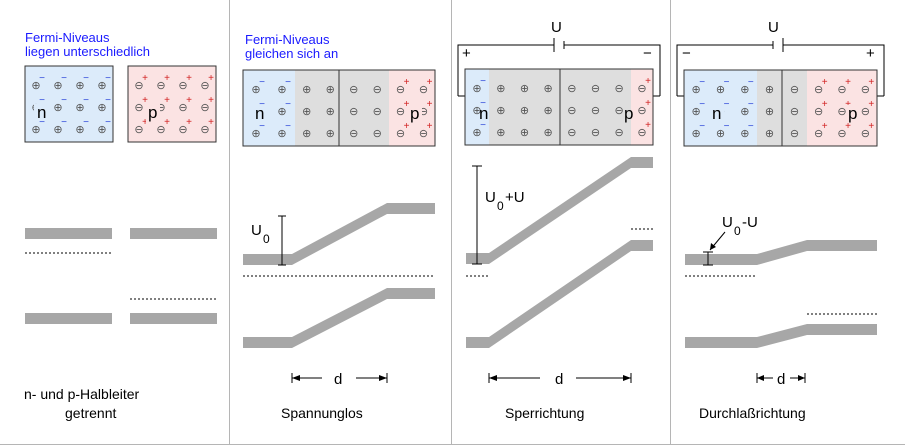 The width and height of the screenshot is (905, 445). What do you see at coordinates (173, 233) in the screenshot?
I see `p-conduction-band` at bounding box center [173, 233].